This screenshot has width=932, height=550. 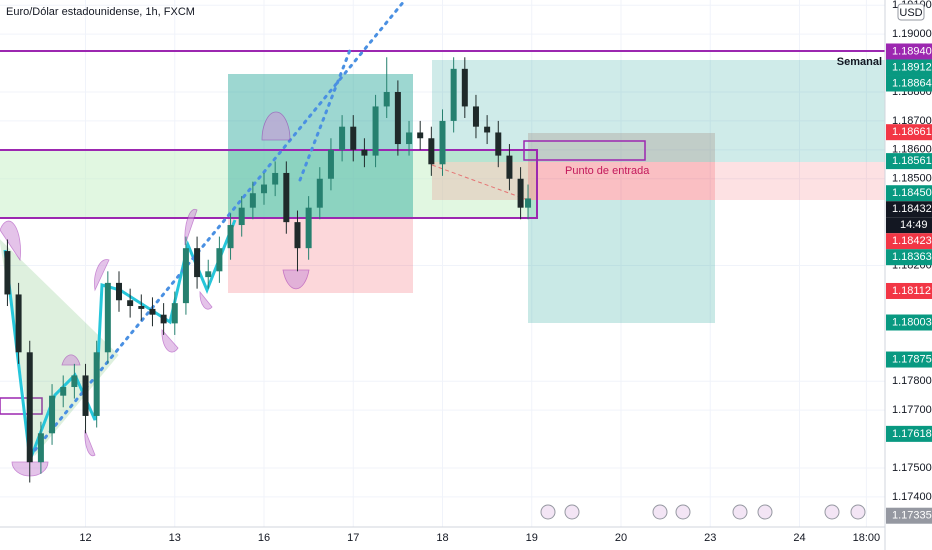 I want to click on annotation: Punto de entrada, so click(x=607, y=171).